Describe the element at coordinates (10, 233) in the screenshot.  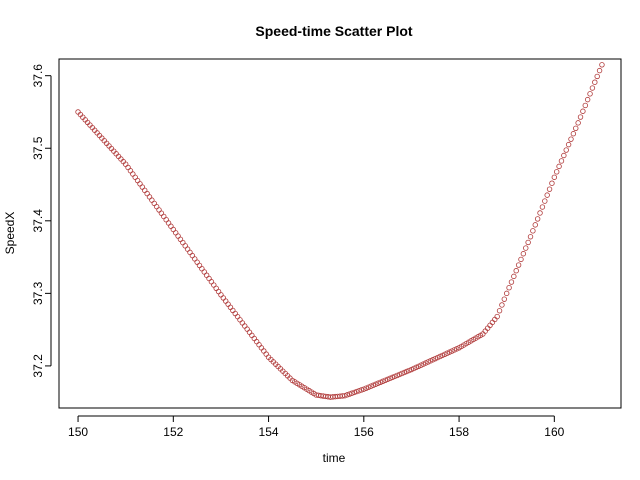
I see `y-axis-label: SpeedX` at that location.